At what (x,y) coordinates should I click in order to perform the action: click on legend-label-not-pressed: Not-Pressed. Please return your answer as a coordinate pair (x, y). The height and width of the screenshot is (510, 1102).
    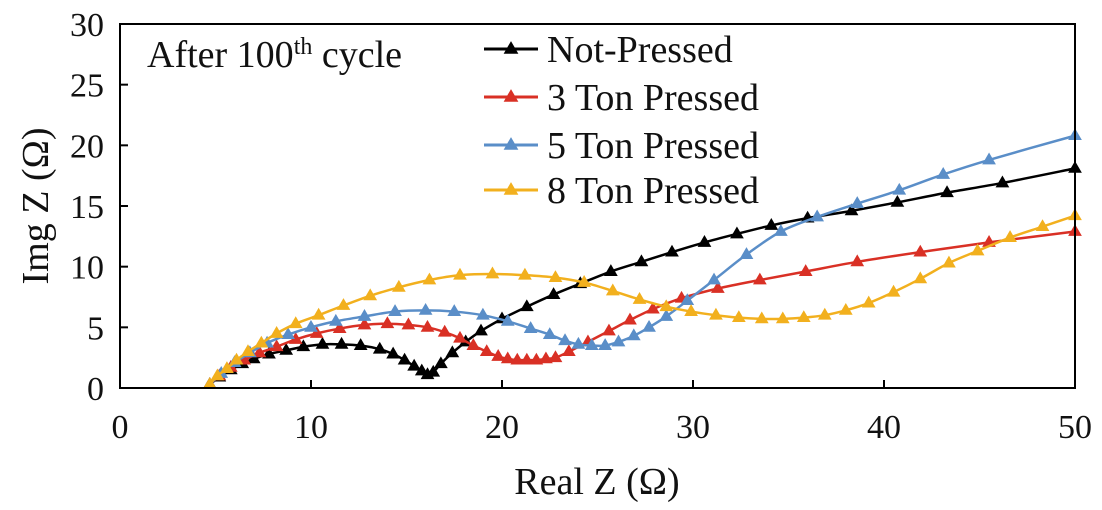
    Looking at the image, I should click on (640, 50).